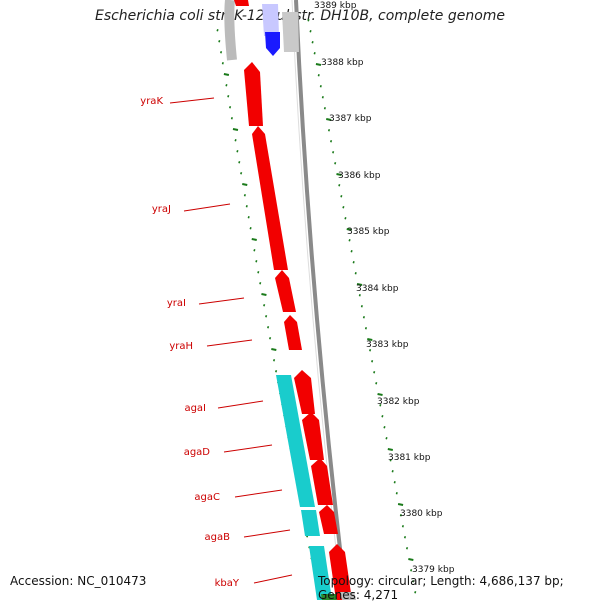 The height and width of the screenshot is (602, 600). Describe the element at coordinates (78, 581) in the screenshot. I see `accession-label: Accession: NC_010473` at that location.